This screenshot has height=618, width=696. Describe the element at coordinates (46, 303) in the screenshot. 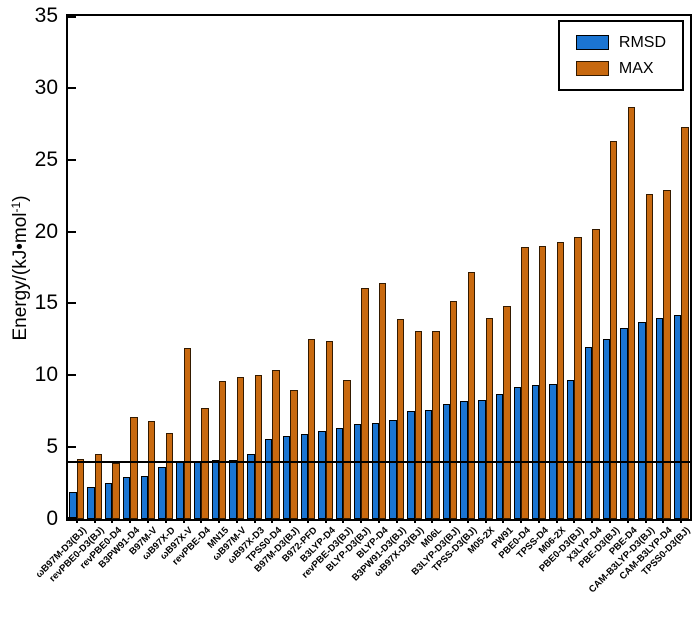

I see `y-tick-label: 15` at that location.